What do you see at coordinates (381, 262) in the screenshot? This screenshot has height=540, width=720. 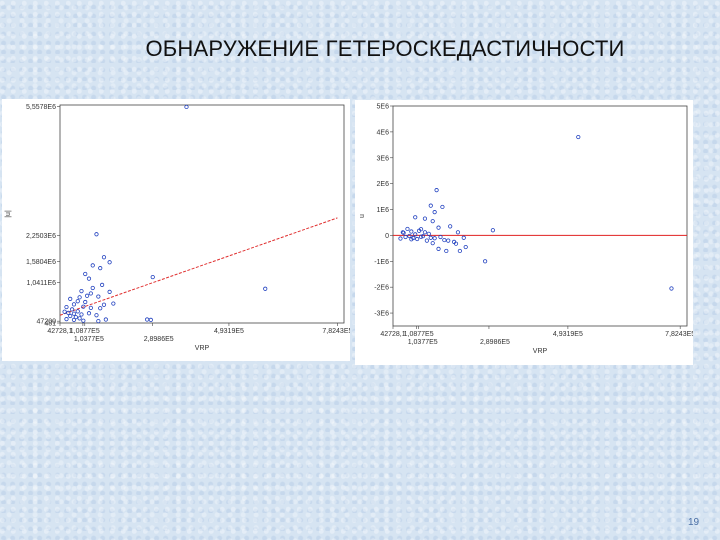 I see `y-tick-label: -1E6` at bounding box center [381, 262].